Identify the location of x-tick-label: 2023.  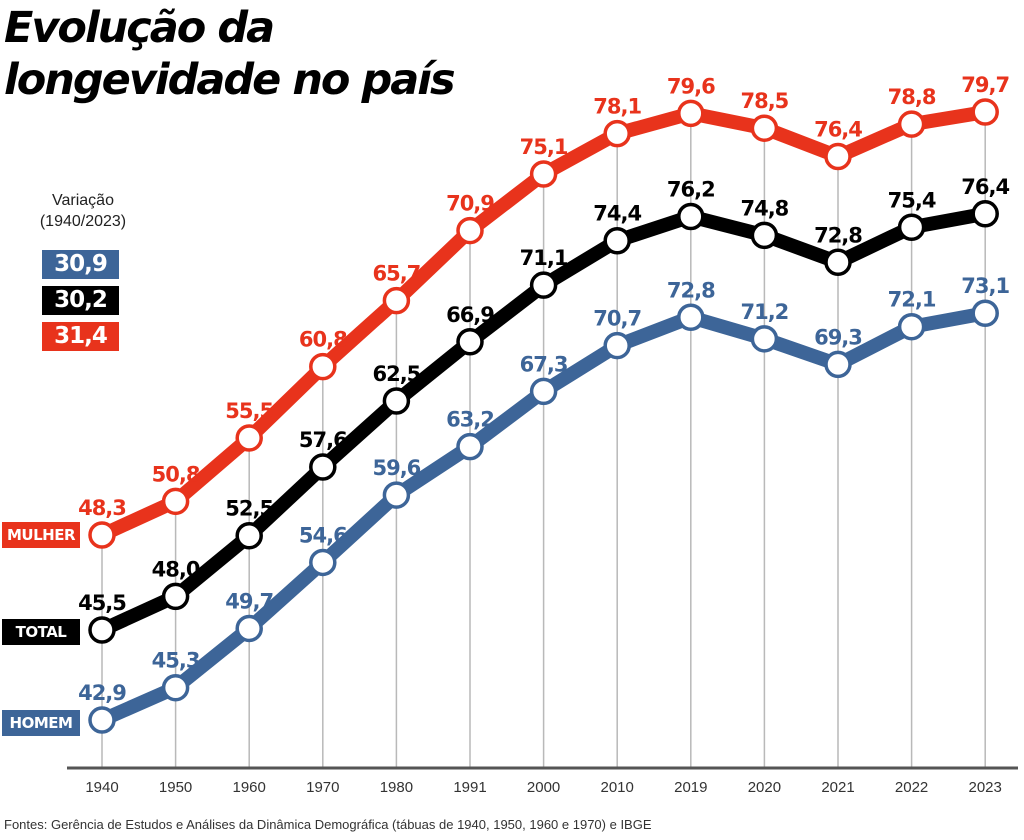
(985, 787).